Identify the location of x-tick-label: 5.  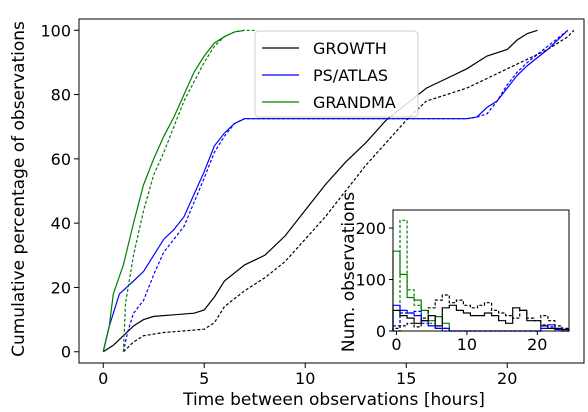
(204, 378).